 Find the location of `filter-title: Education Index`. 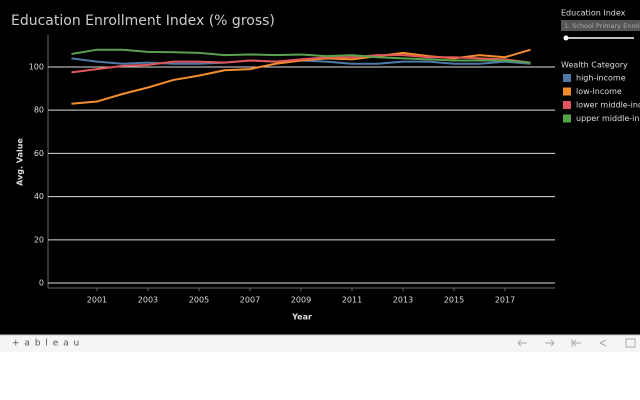

filter-title: Education Index is located at coordinates (593, 13).